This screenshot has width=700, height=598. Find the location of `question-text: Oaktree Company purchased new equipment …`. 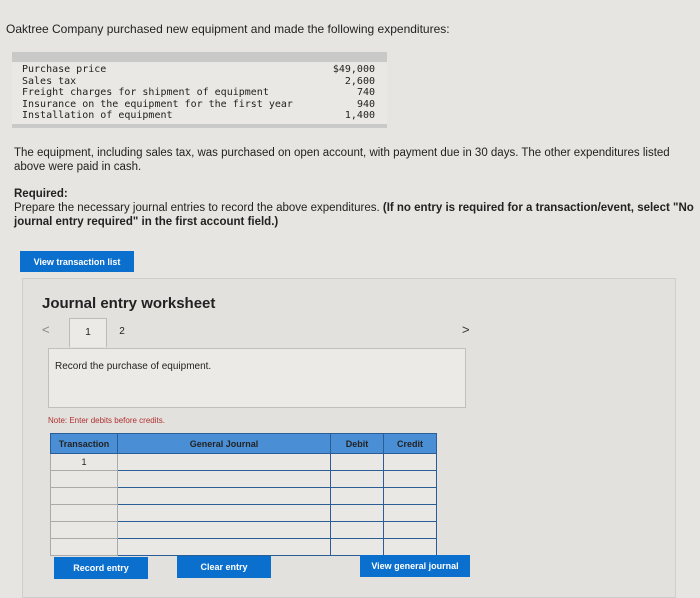

question-text: Oaktree Company purchased new equipment … is located at coordinates (228, 29).